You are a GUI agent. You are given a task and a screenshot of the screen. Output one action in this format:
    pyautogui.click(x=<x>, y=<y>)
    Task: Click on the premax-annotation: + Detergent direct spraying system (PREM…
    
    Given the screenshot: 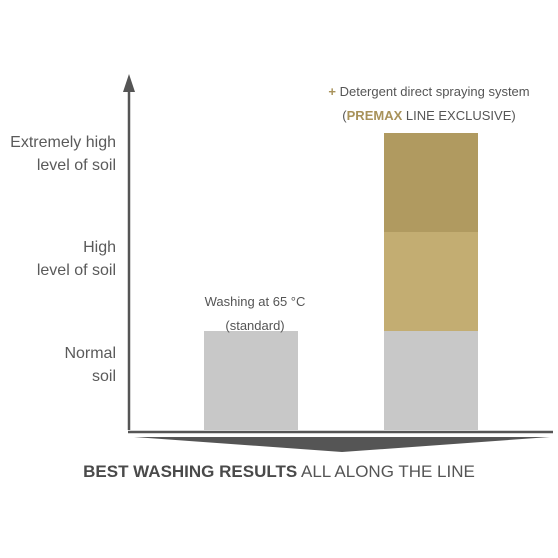 What is the action you would take?
    pyautogui.click(x=429, y=104)
    